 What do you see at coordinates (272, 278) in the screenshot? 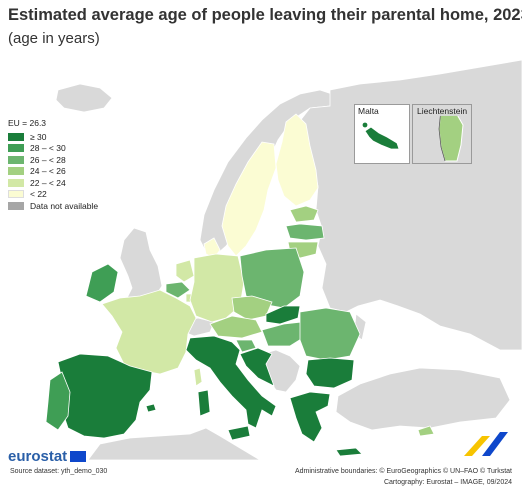
I see `region-poland` at bounding box center [272, 278].